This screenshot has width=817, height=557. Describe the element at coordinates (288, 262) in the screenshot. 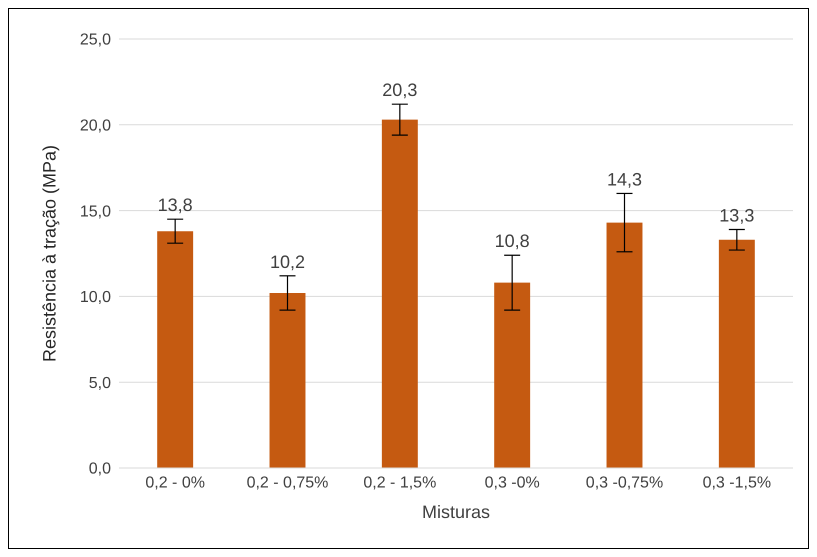

I see `data-label: 10,2` at that location.